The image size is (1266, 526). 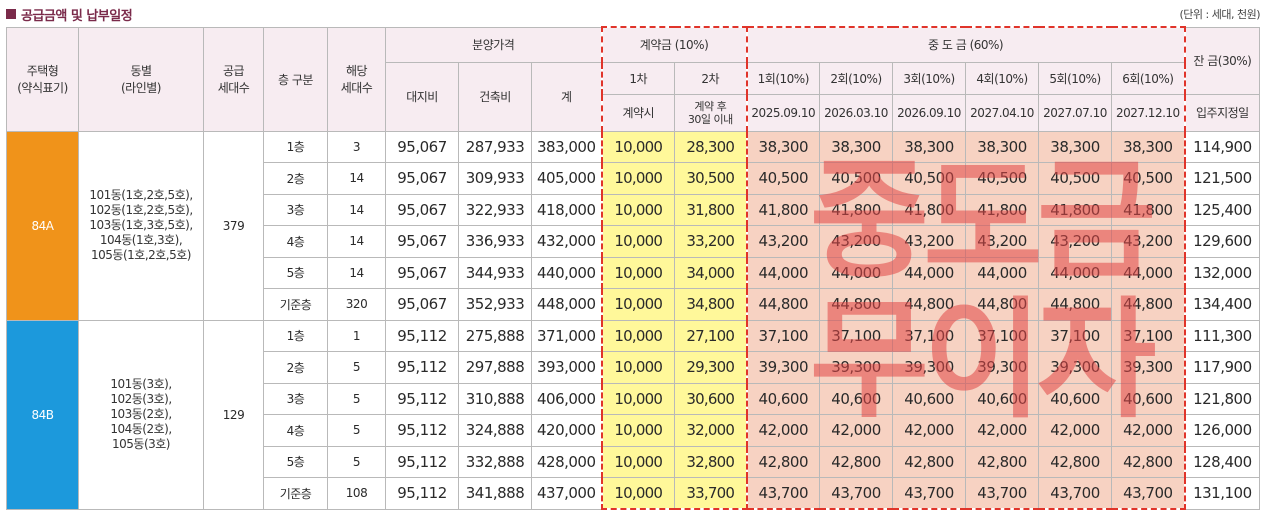 What do you see at coordinates (1075, 367) in the screenshot?
I see `interim-5-cell: 39,300` at bounding box center [1075, 367].